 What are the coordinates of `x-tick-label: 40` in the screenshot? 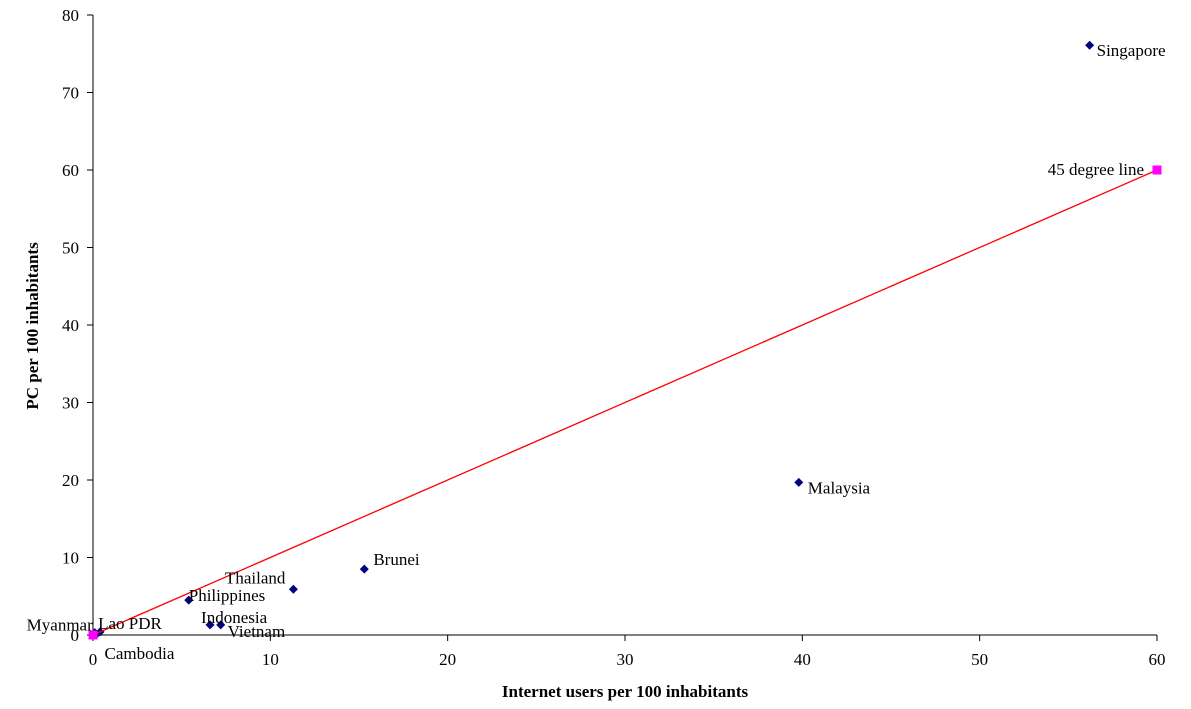 It's located at (802, 659).